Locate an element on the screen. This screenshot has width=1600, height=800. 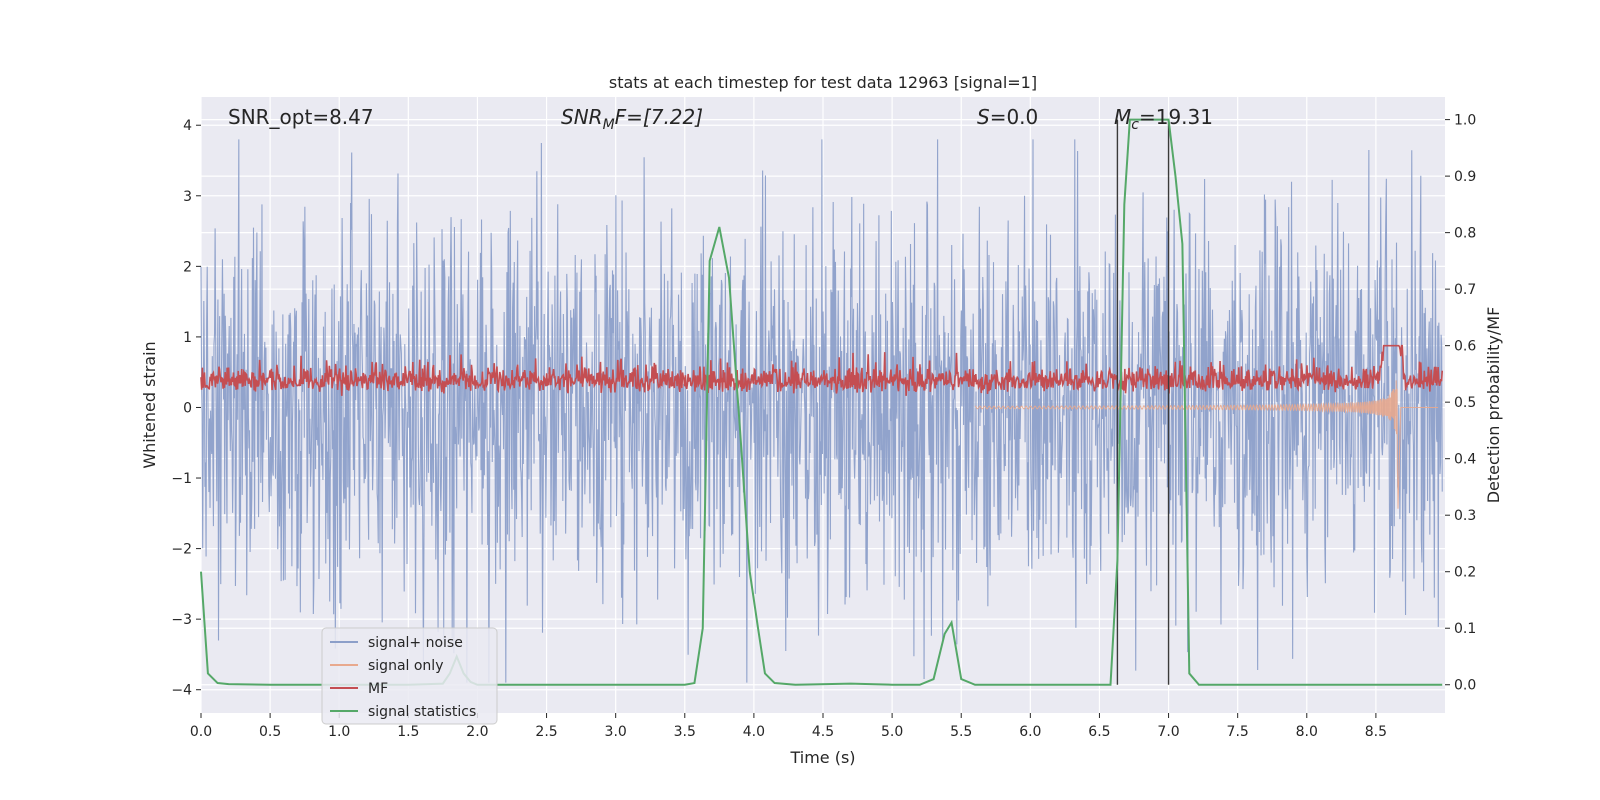
y-ticks-left: 4 3 2 1 0 −1 −2 −3 −4 is located at coordinates (186, 408).